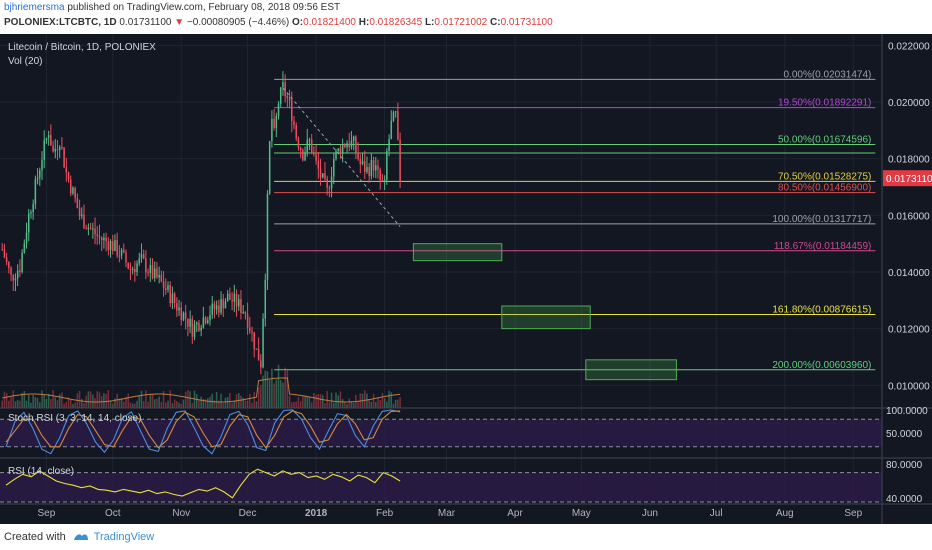  What do you see at coordinates (179, 22) in the screenshot?
I see `down-arrow-icon: ▼` at bounding box center [179, 22].